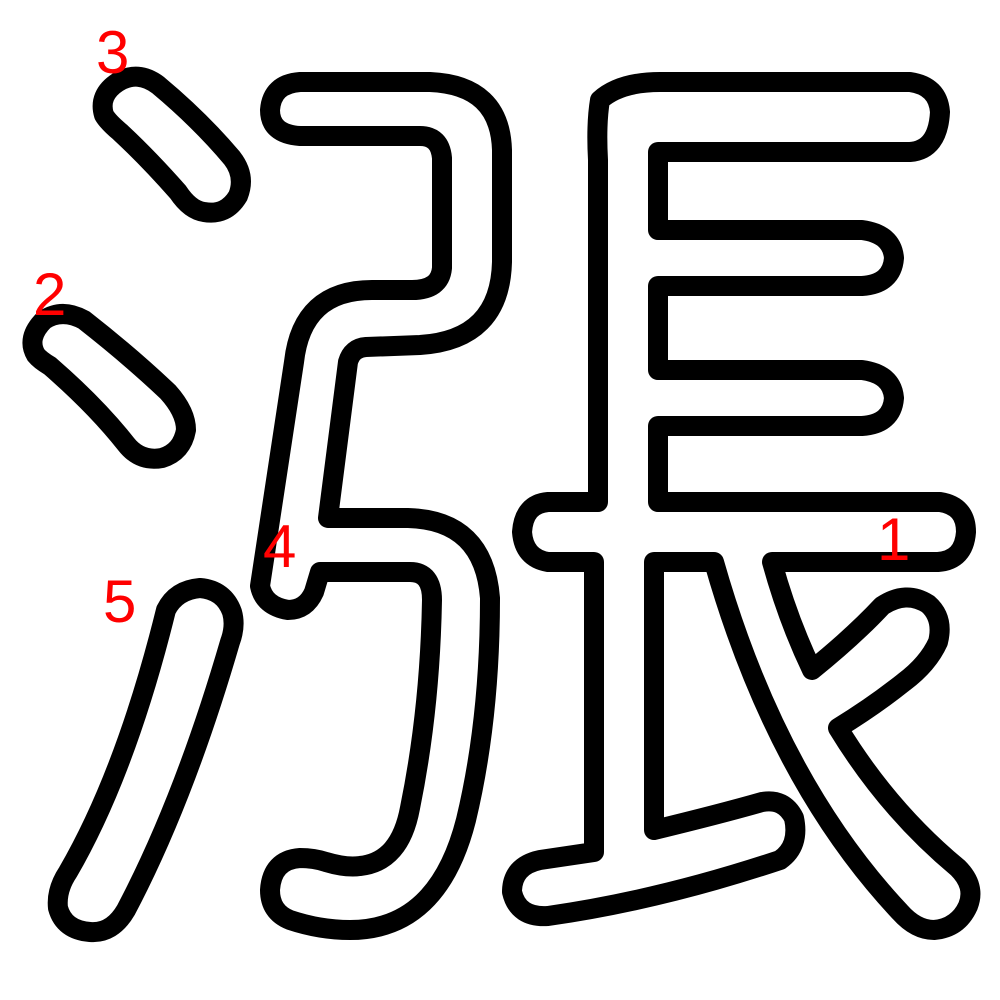 This screenshot has width=1000, height=1000. I want to click on stroke-5-label: 5, so click(119, 601).